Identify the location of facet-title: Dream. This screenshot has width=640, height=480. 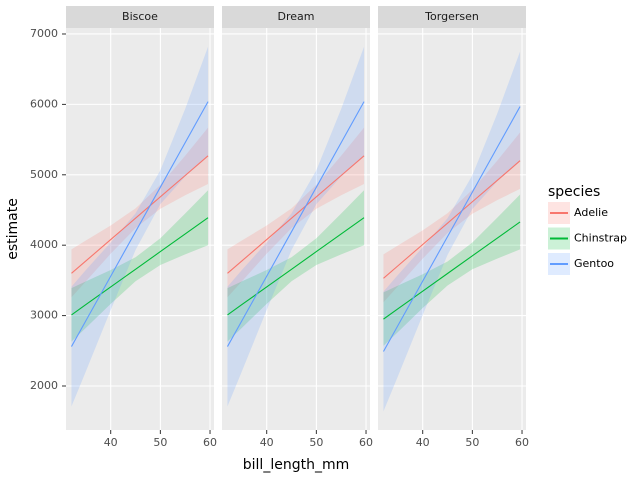
(296, 16).